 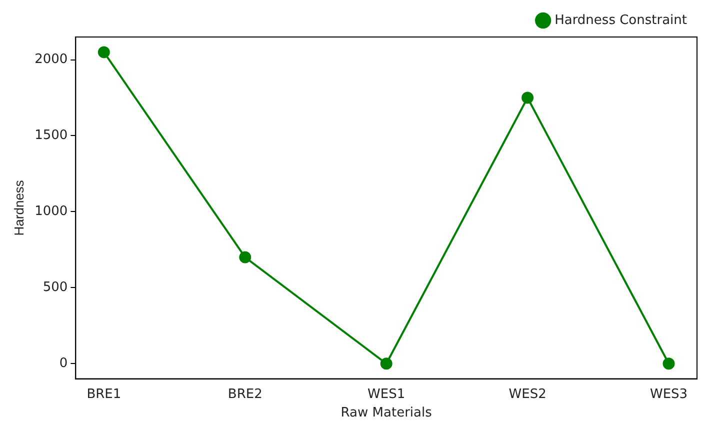 I want to click on y-axis-title: Hardness, so click(x=18, y=208).